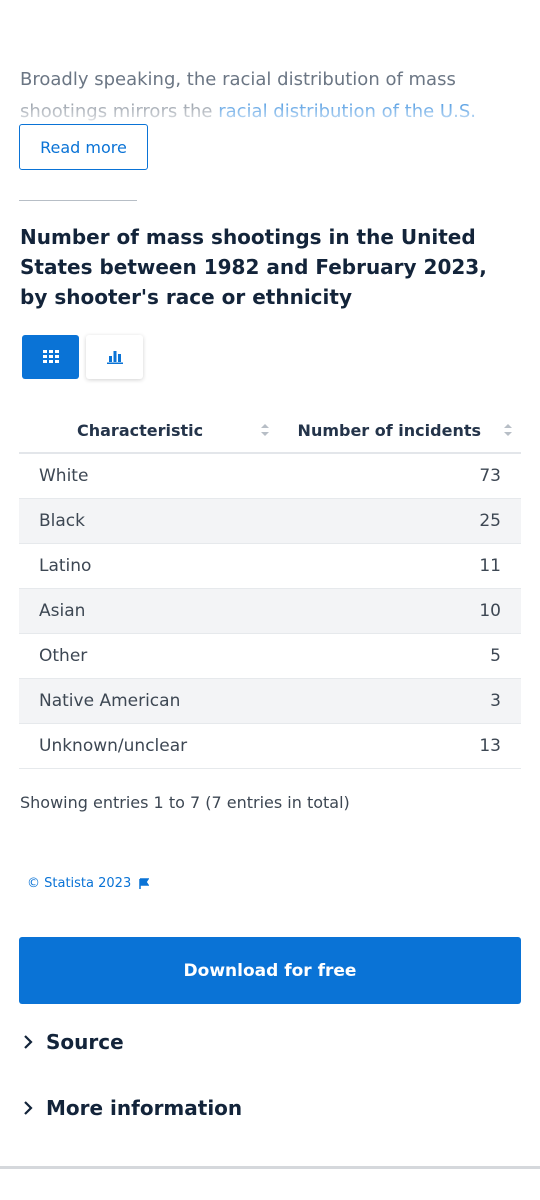 The height and width of the screenshot is (1200, 540). I want to click on read-more-button: Read more, so click(83, 147).